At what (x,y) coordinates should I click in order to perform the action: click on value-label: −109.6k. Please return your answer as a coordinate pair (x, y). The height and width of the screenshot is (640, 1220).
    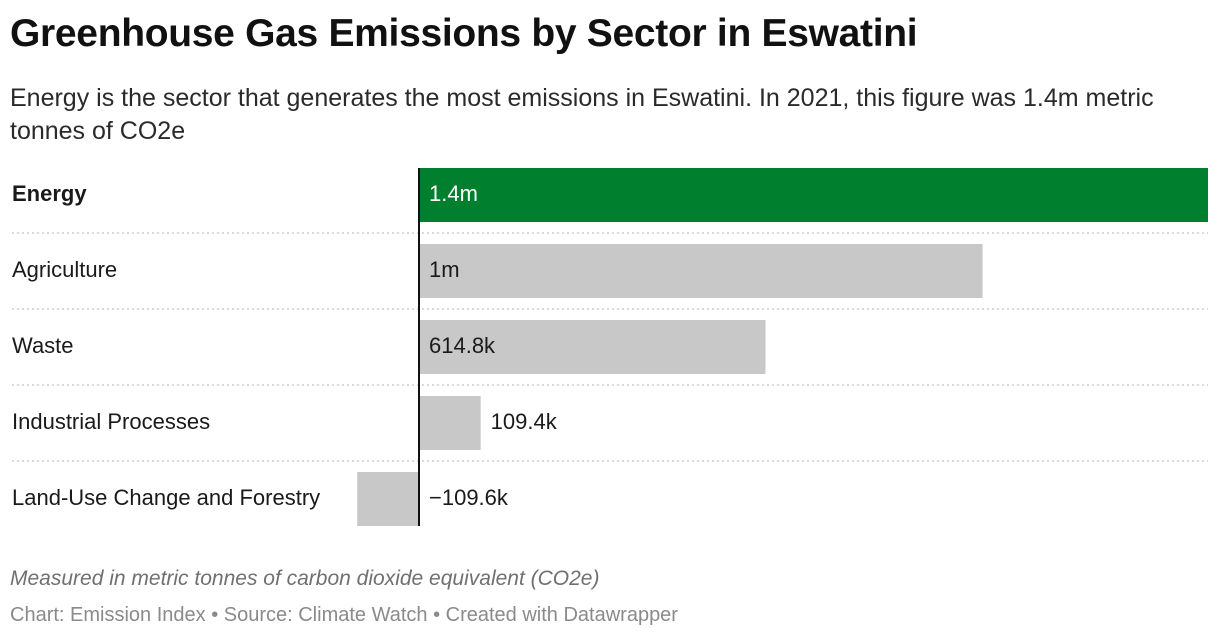
    Looking at the image, I should click on (469, 497).